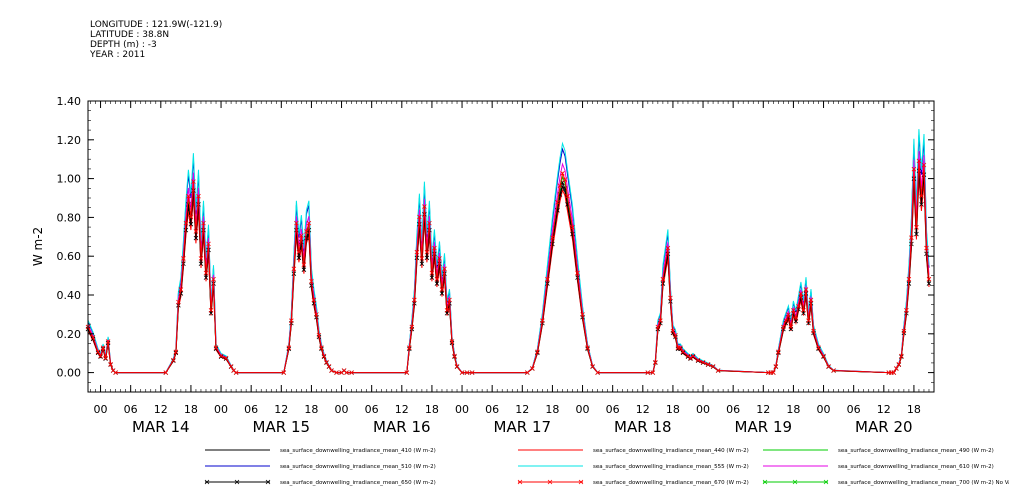  I want to click on y-tick-label: 0.40, so click(69, 295).